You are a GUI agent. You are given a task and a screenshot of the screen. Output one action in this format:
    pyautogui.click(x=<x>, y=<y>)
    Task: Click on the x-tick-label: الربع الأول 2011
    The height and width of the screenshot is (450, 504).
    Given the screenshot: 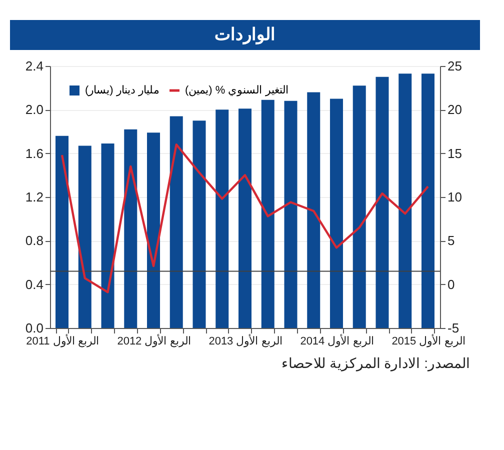 What is the action you would take?
    pyautogui.click(x=62, y=341)
    